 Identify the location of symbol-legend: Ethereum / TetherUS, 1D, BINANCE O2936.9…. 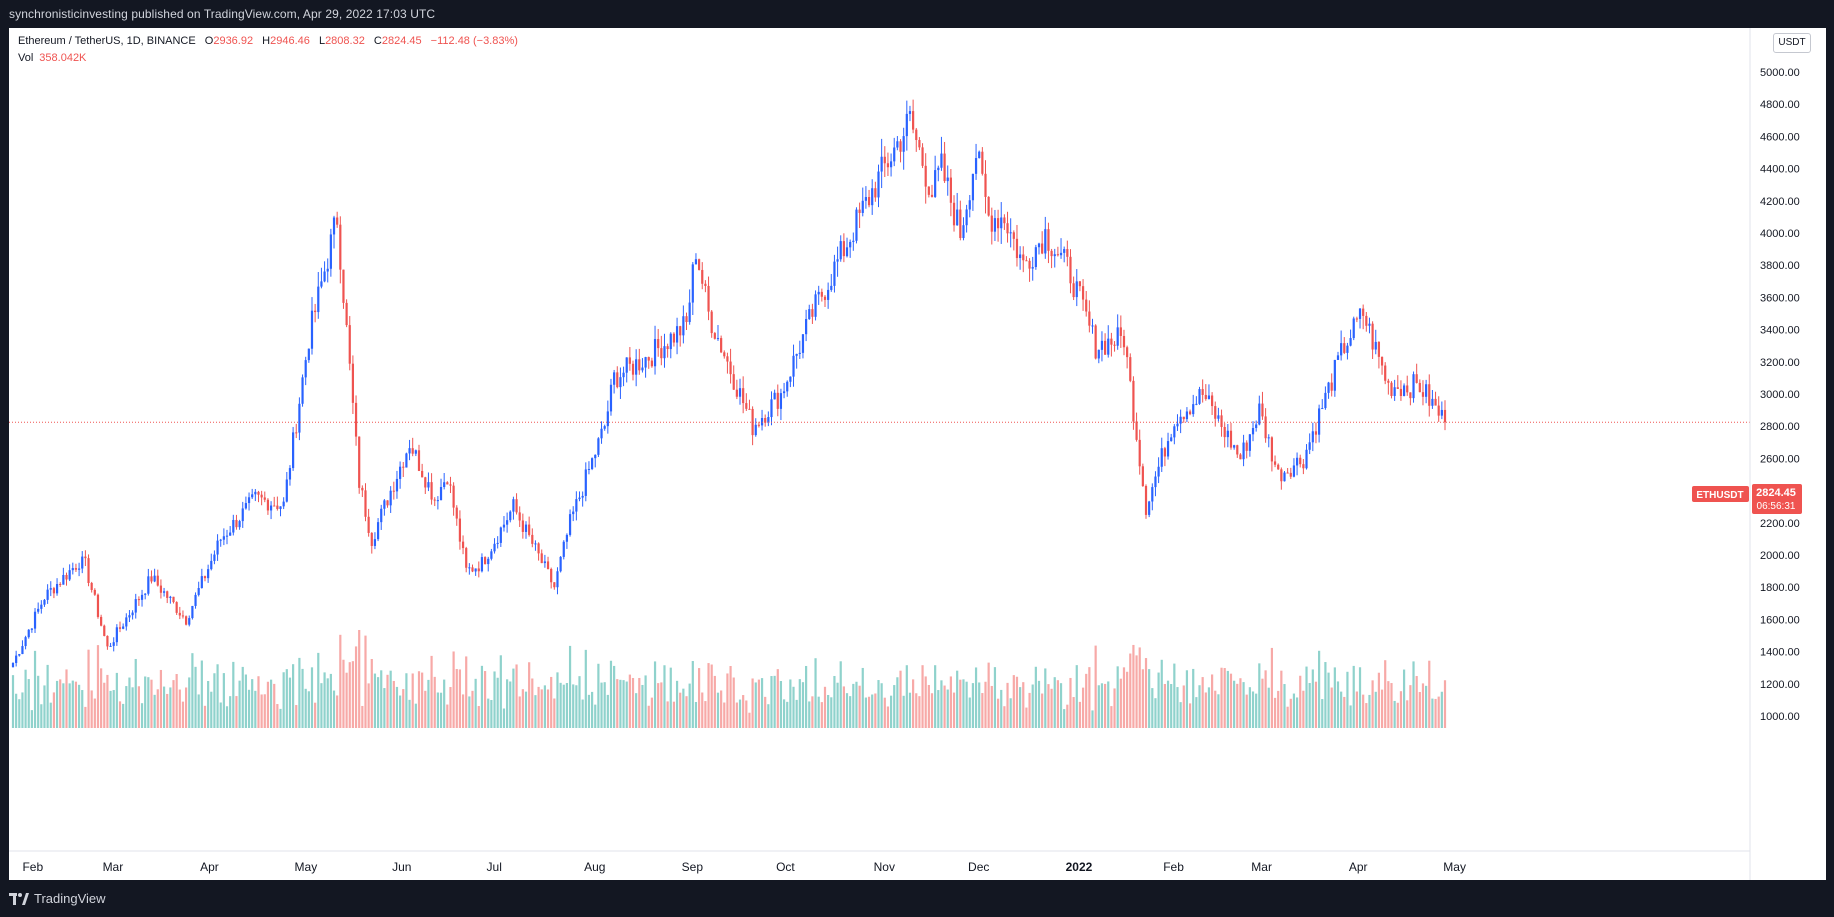
(268, 41).